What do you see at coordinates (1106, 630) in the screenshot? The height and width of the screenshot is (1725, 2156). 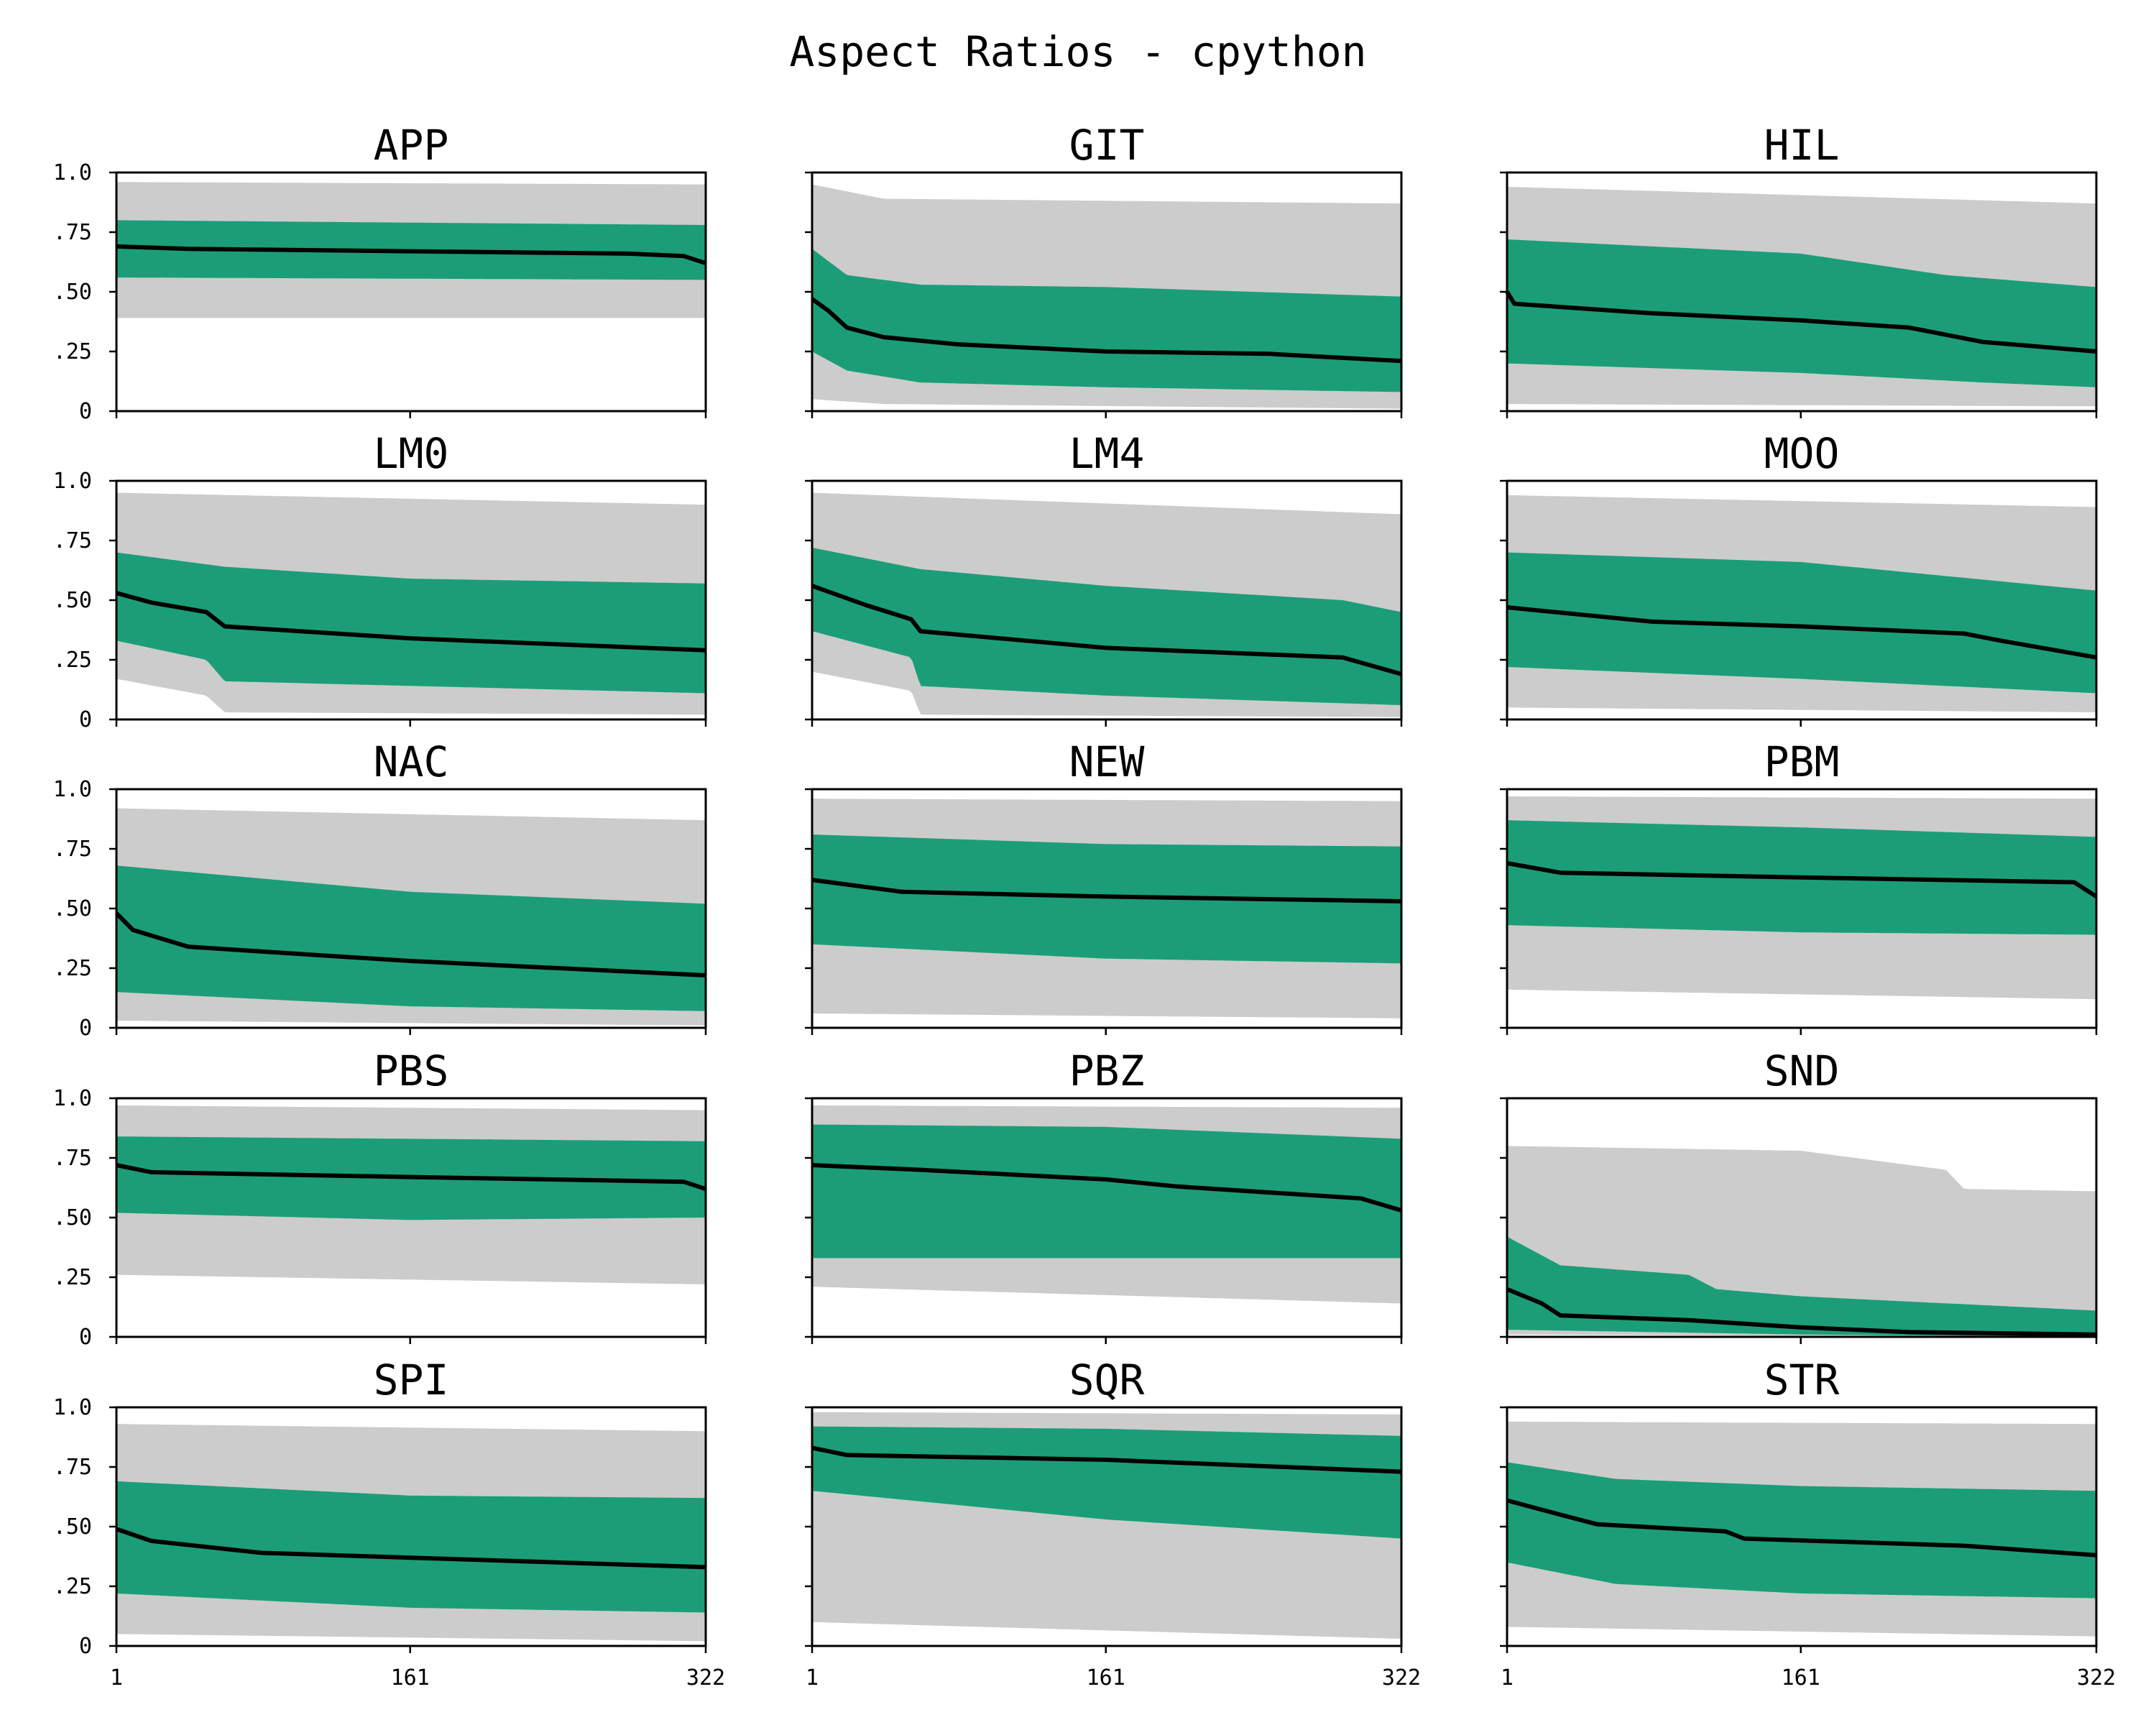 I see `median-line-lm4` at bounding box center [1106, 630].